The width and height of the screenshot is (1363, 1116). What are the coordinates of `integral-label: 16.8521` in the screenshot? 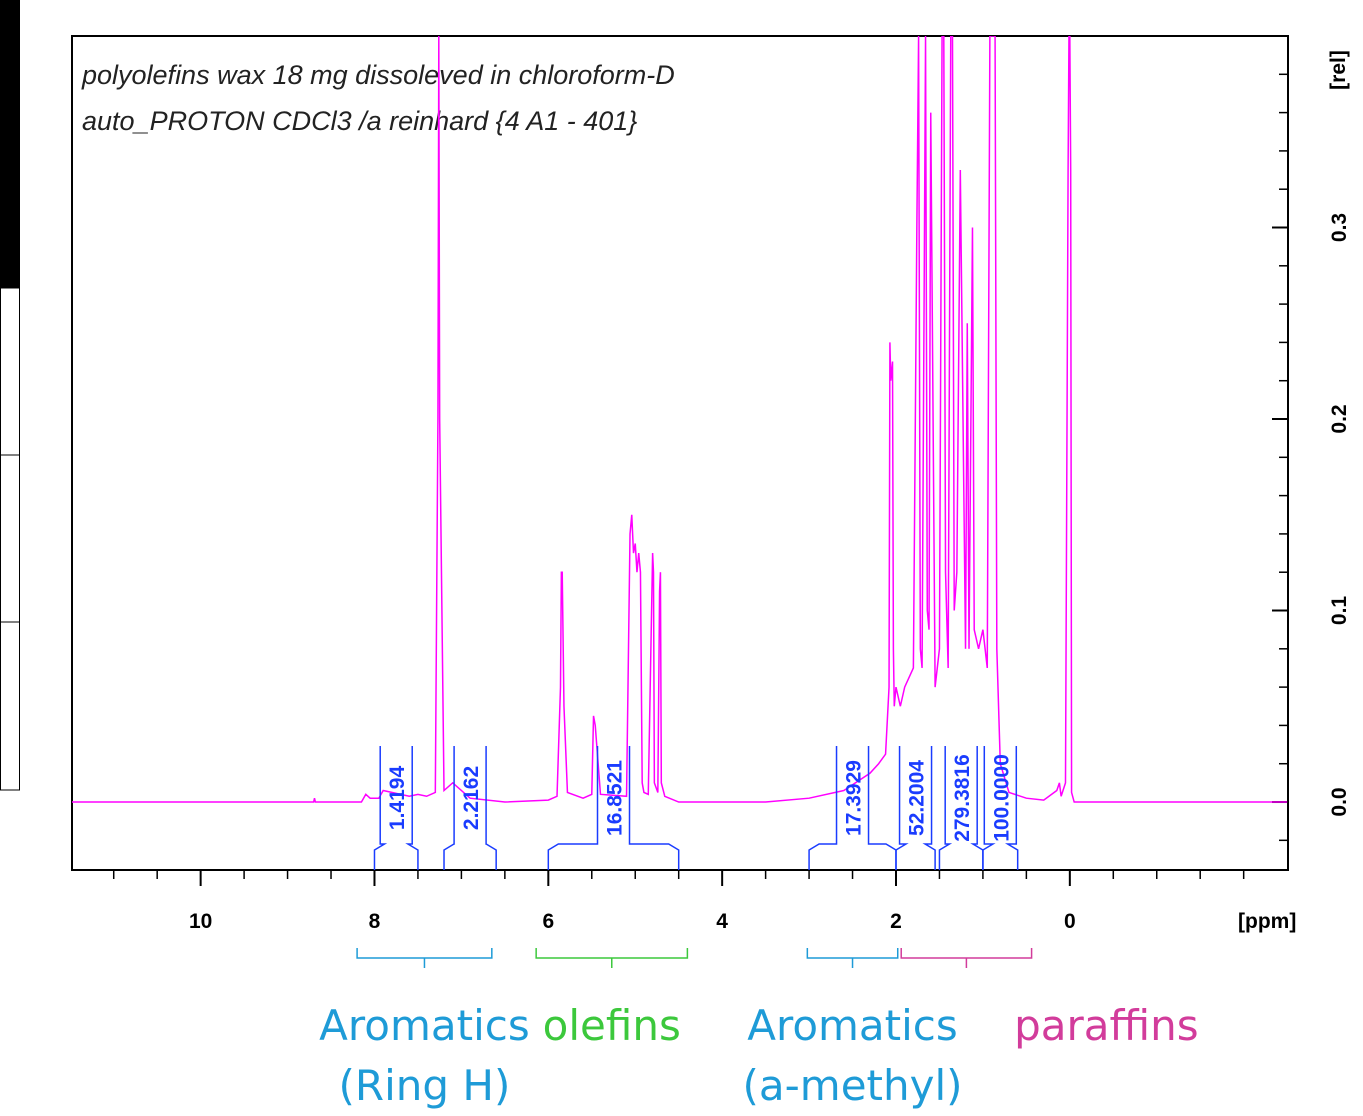 It's located at (615, 798).